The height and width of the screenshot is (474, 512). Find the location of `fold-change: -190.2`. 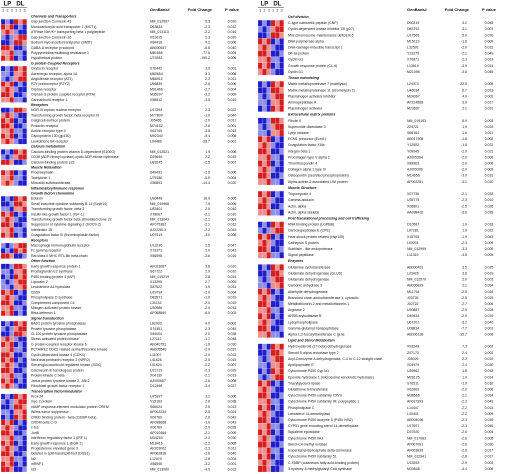

fold-change: -190.2 is located at coordinates (205, 58).